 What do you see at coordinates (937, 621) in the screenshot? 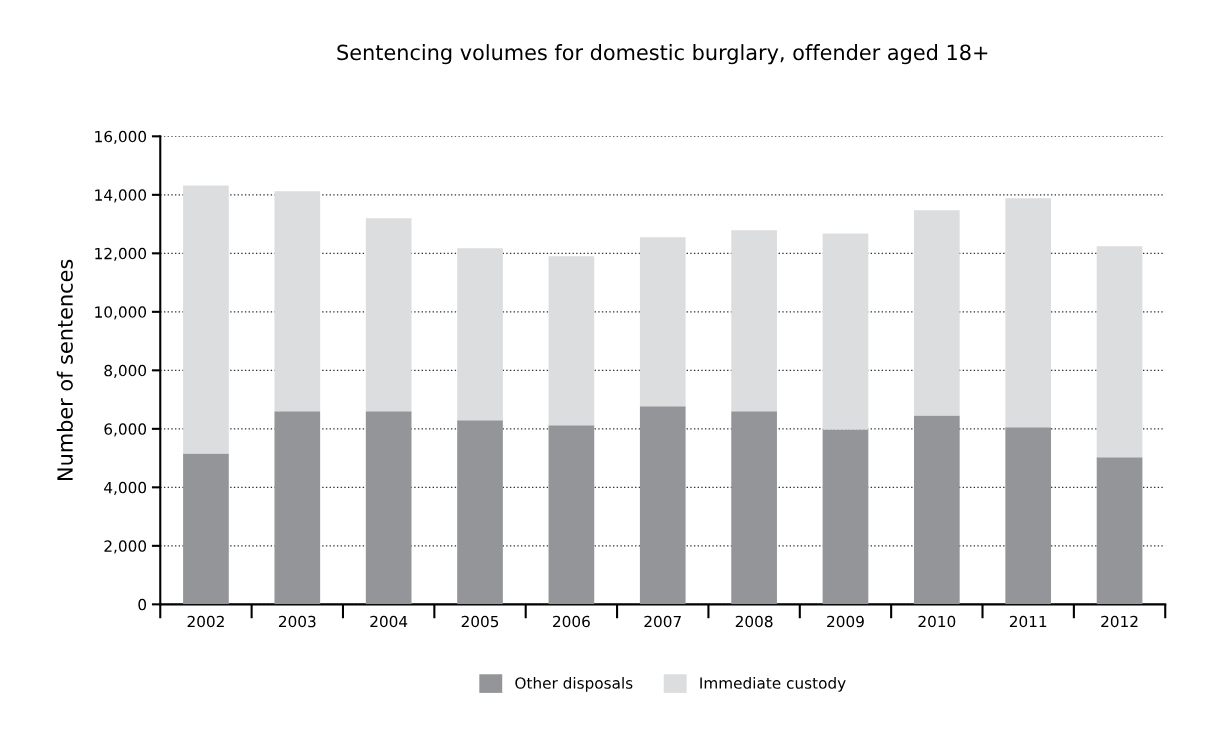
I see `x-tick-label: 2010` at bounding box center [937, 621].